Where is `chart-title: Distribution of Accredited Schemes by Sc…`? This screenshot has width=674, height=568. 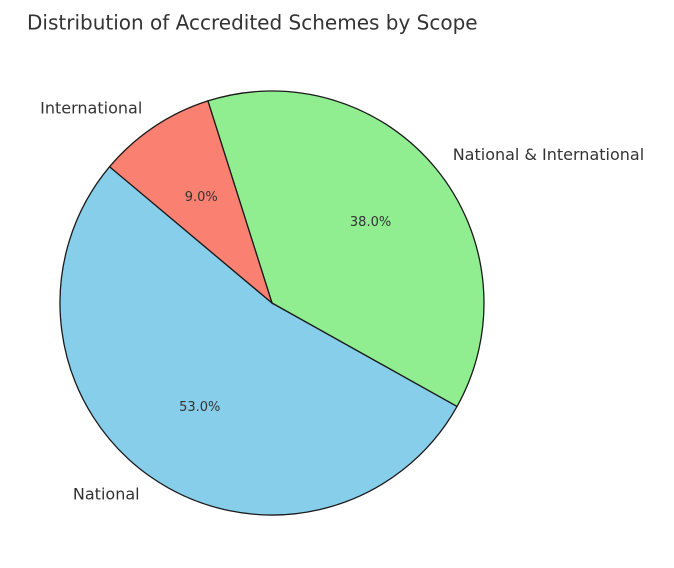 chart-title: Distribution of Accredited Schemes by Sc… is located at coordinates (252, 23).